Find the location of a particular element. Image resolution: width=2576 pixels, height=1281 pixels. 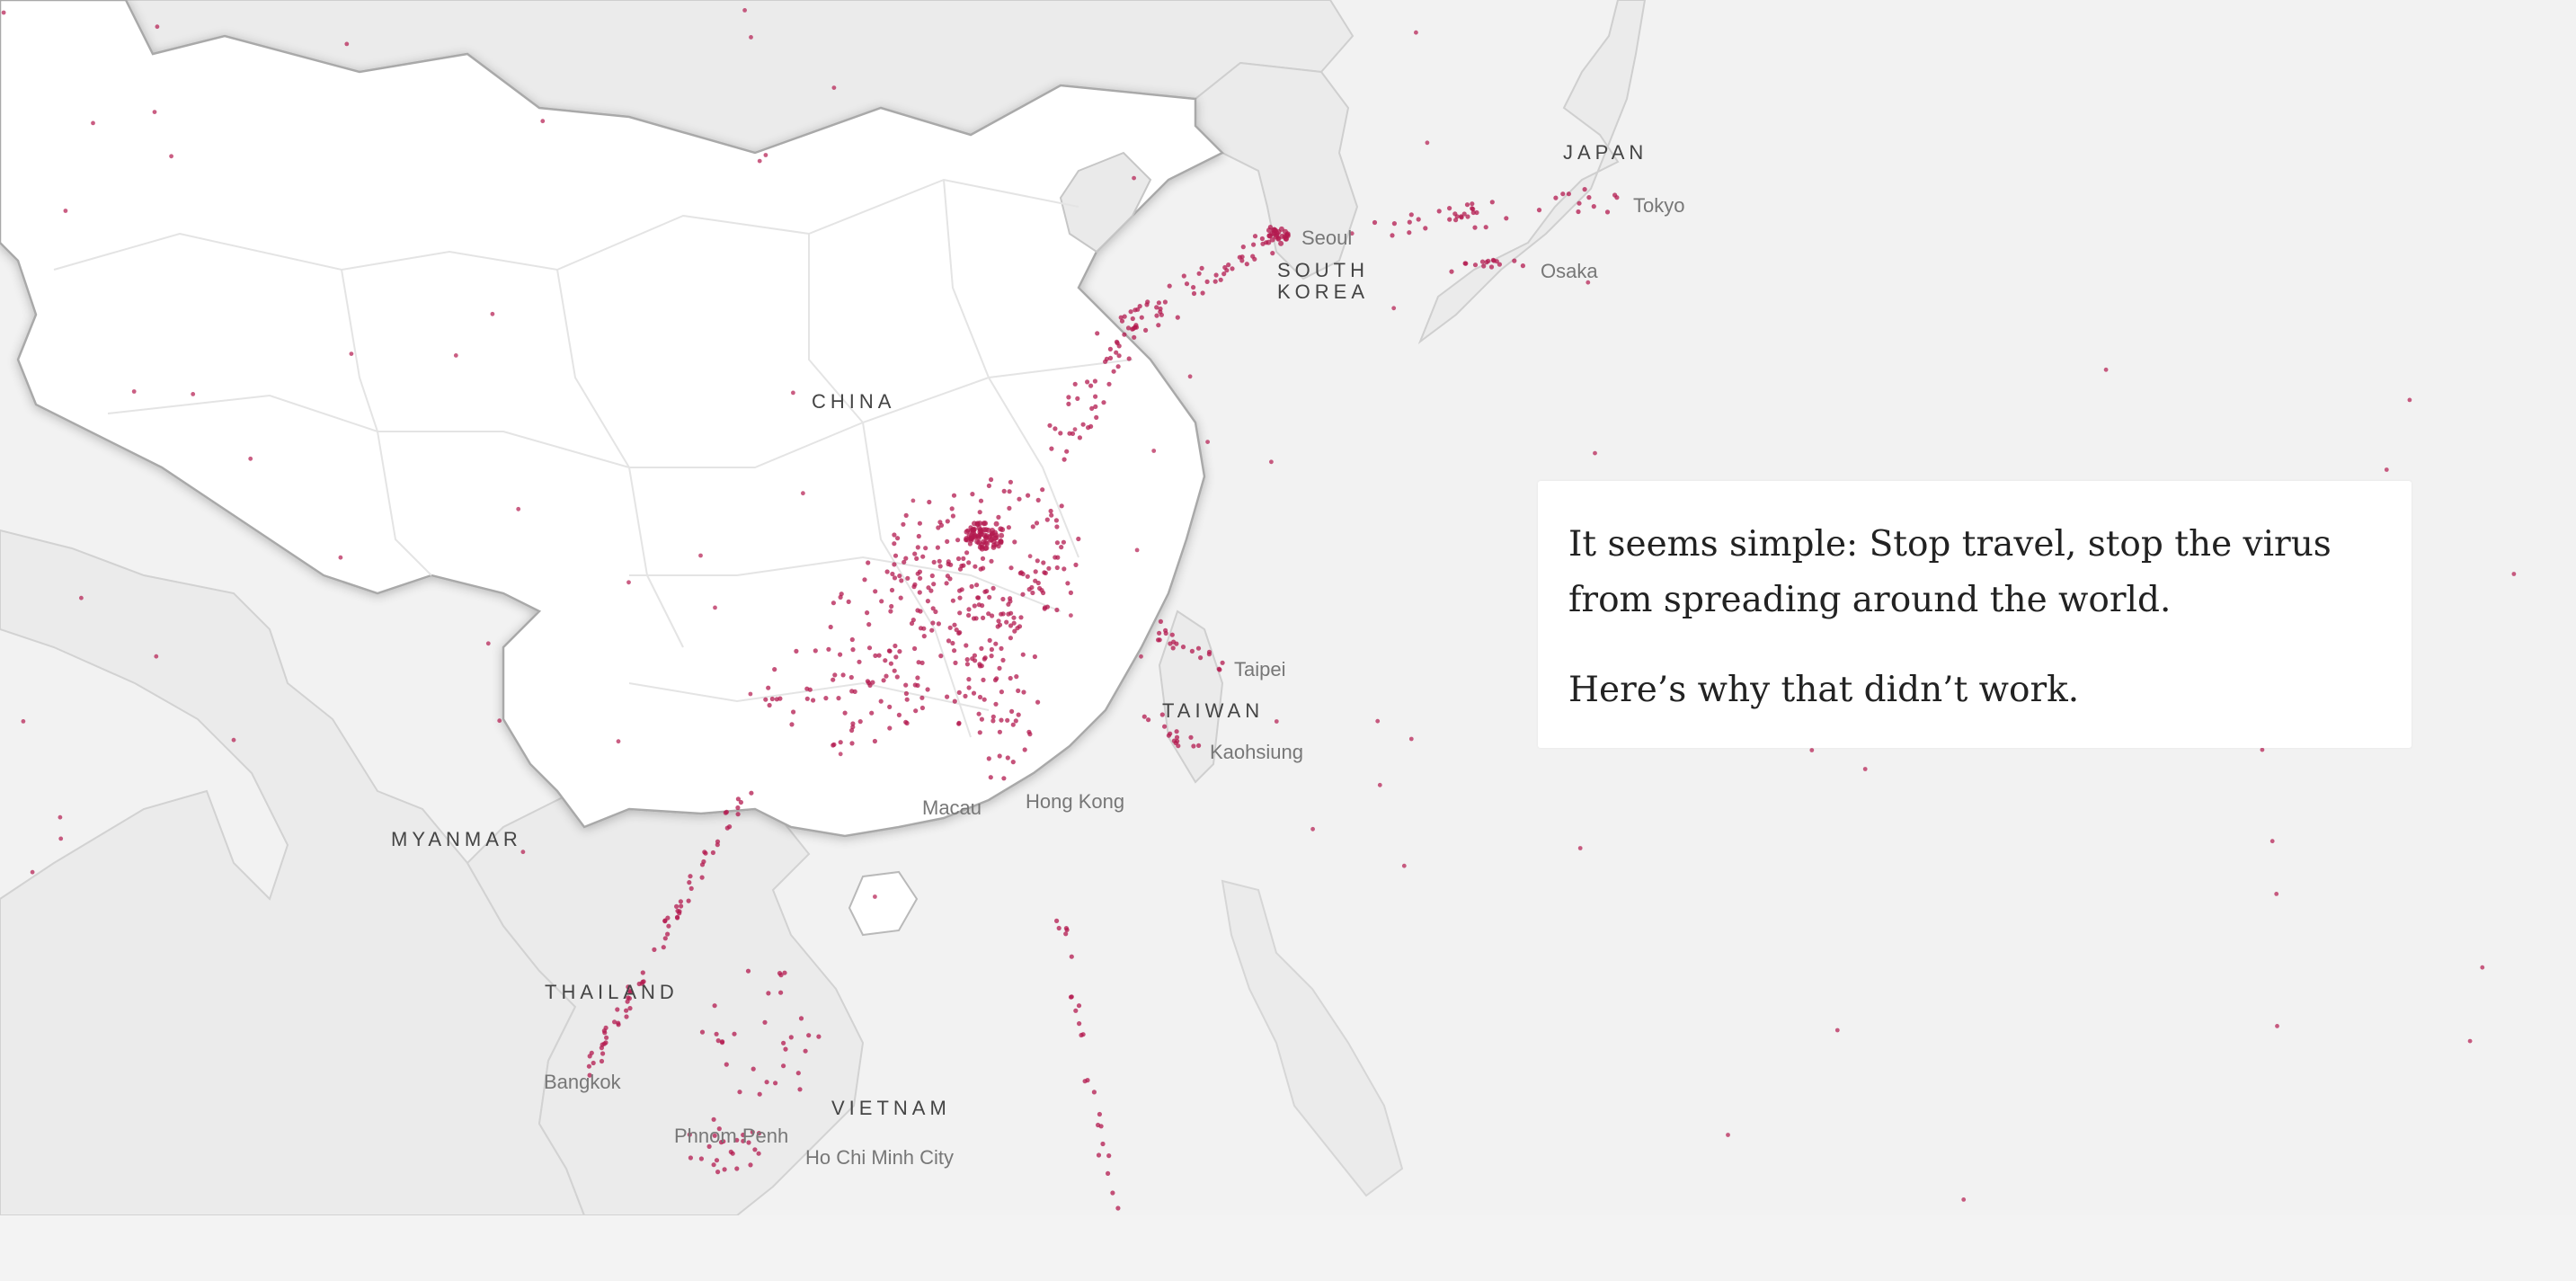

country-label-vietnam: VIETNAM is located at coordinates (891, 1108).